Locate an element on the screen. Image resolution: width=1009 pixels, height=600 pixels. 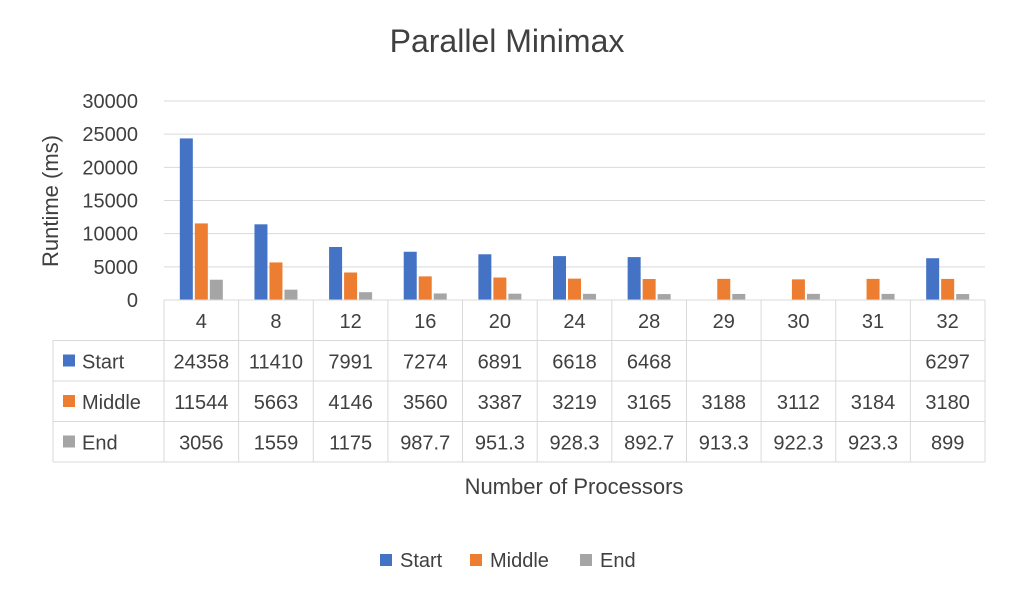
data-label: 11544 is located at coordinates (201, 403).